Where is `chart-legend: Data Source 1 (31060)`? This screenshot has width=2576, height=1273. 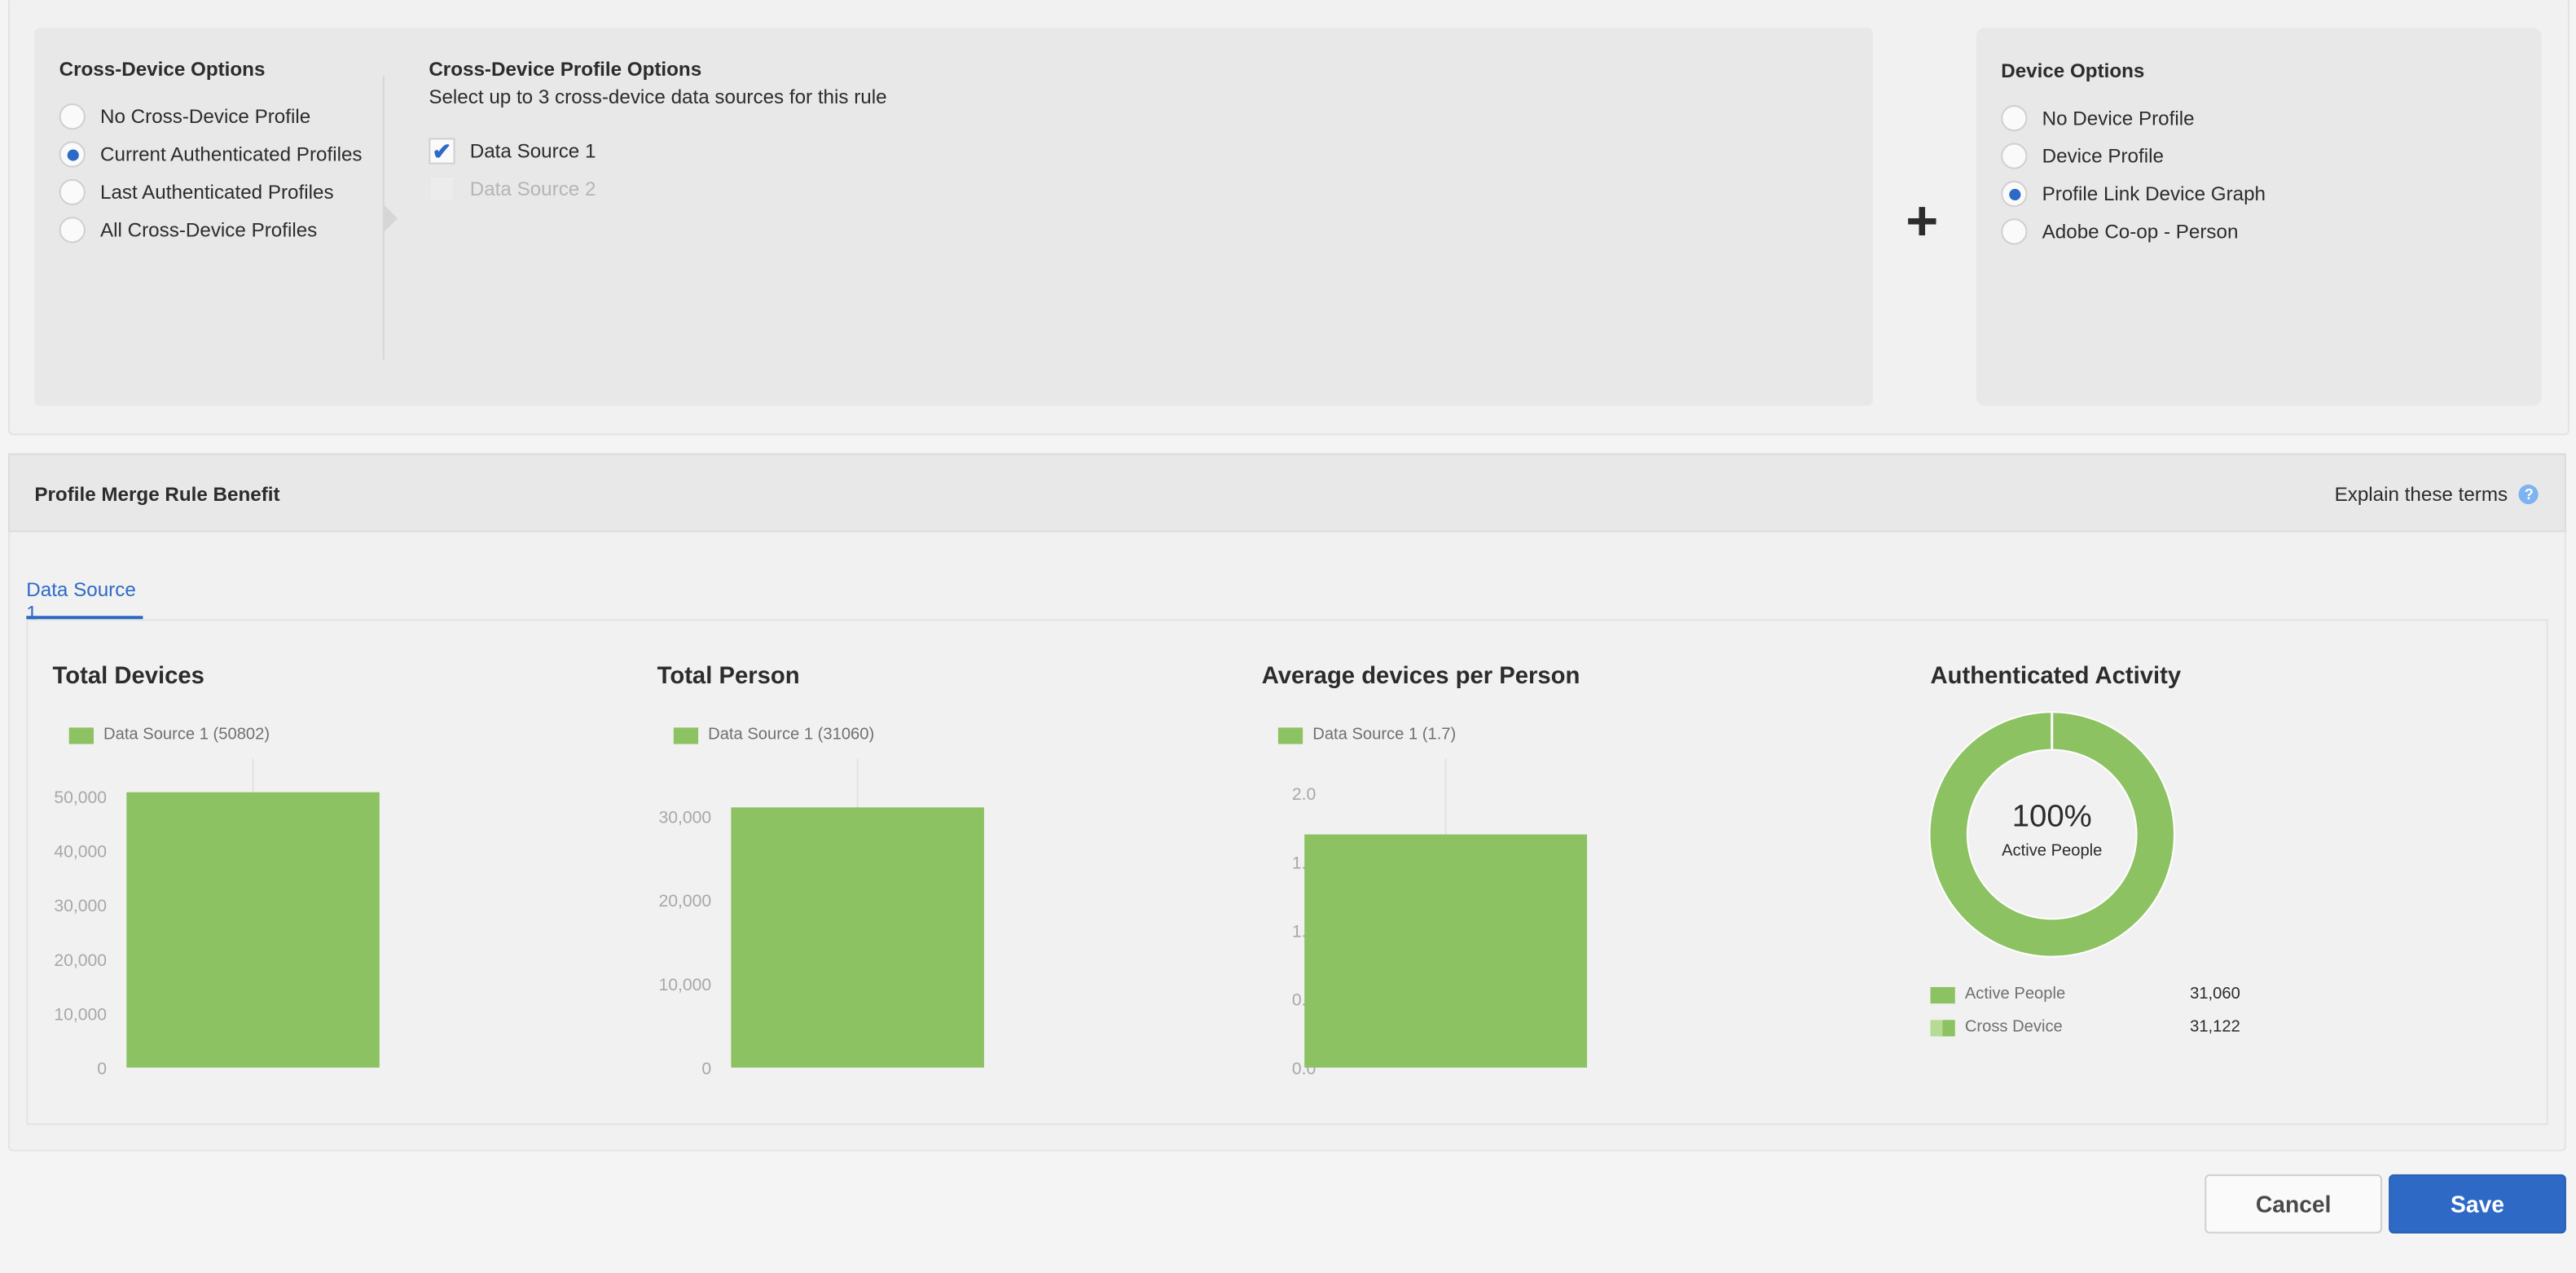 chart-legend: Data Source 1 (31060) is located at coordinates (774, 735).